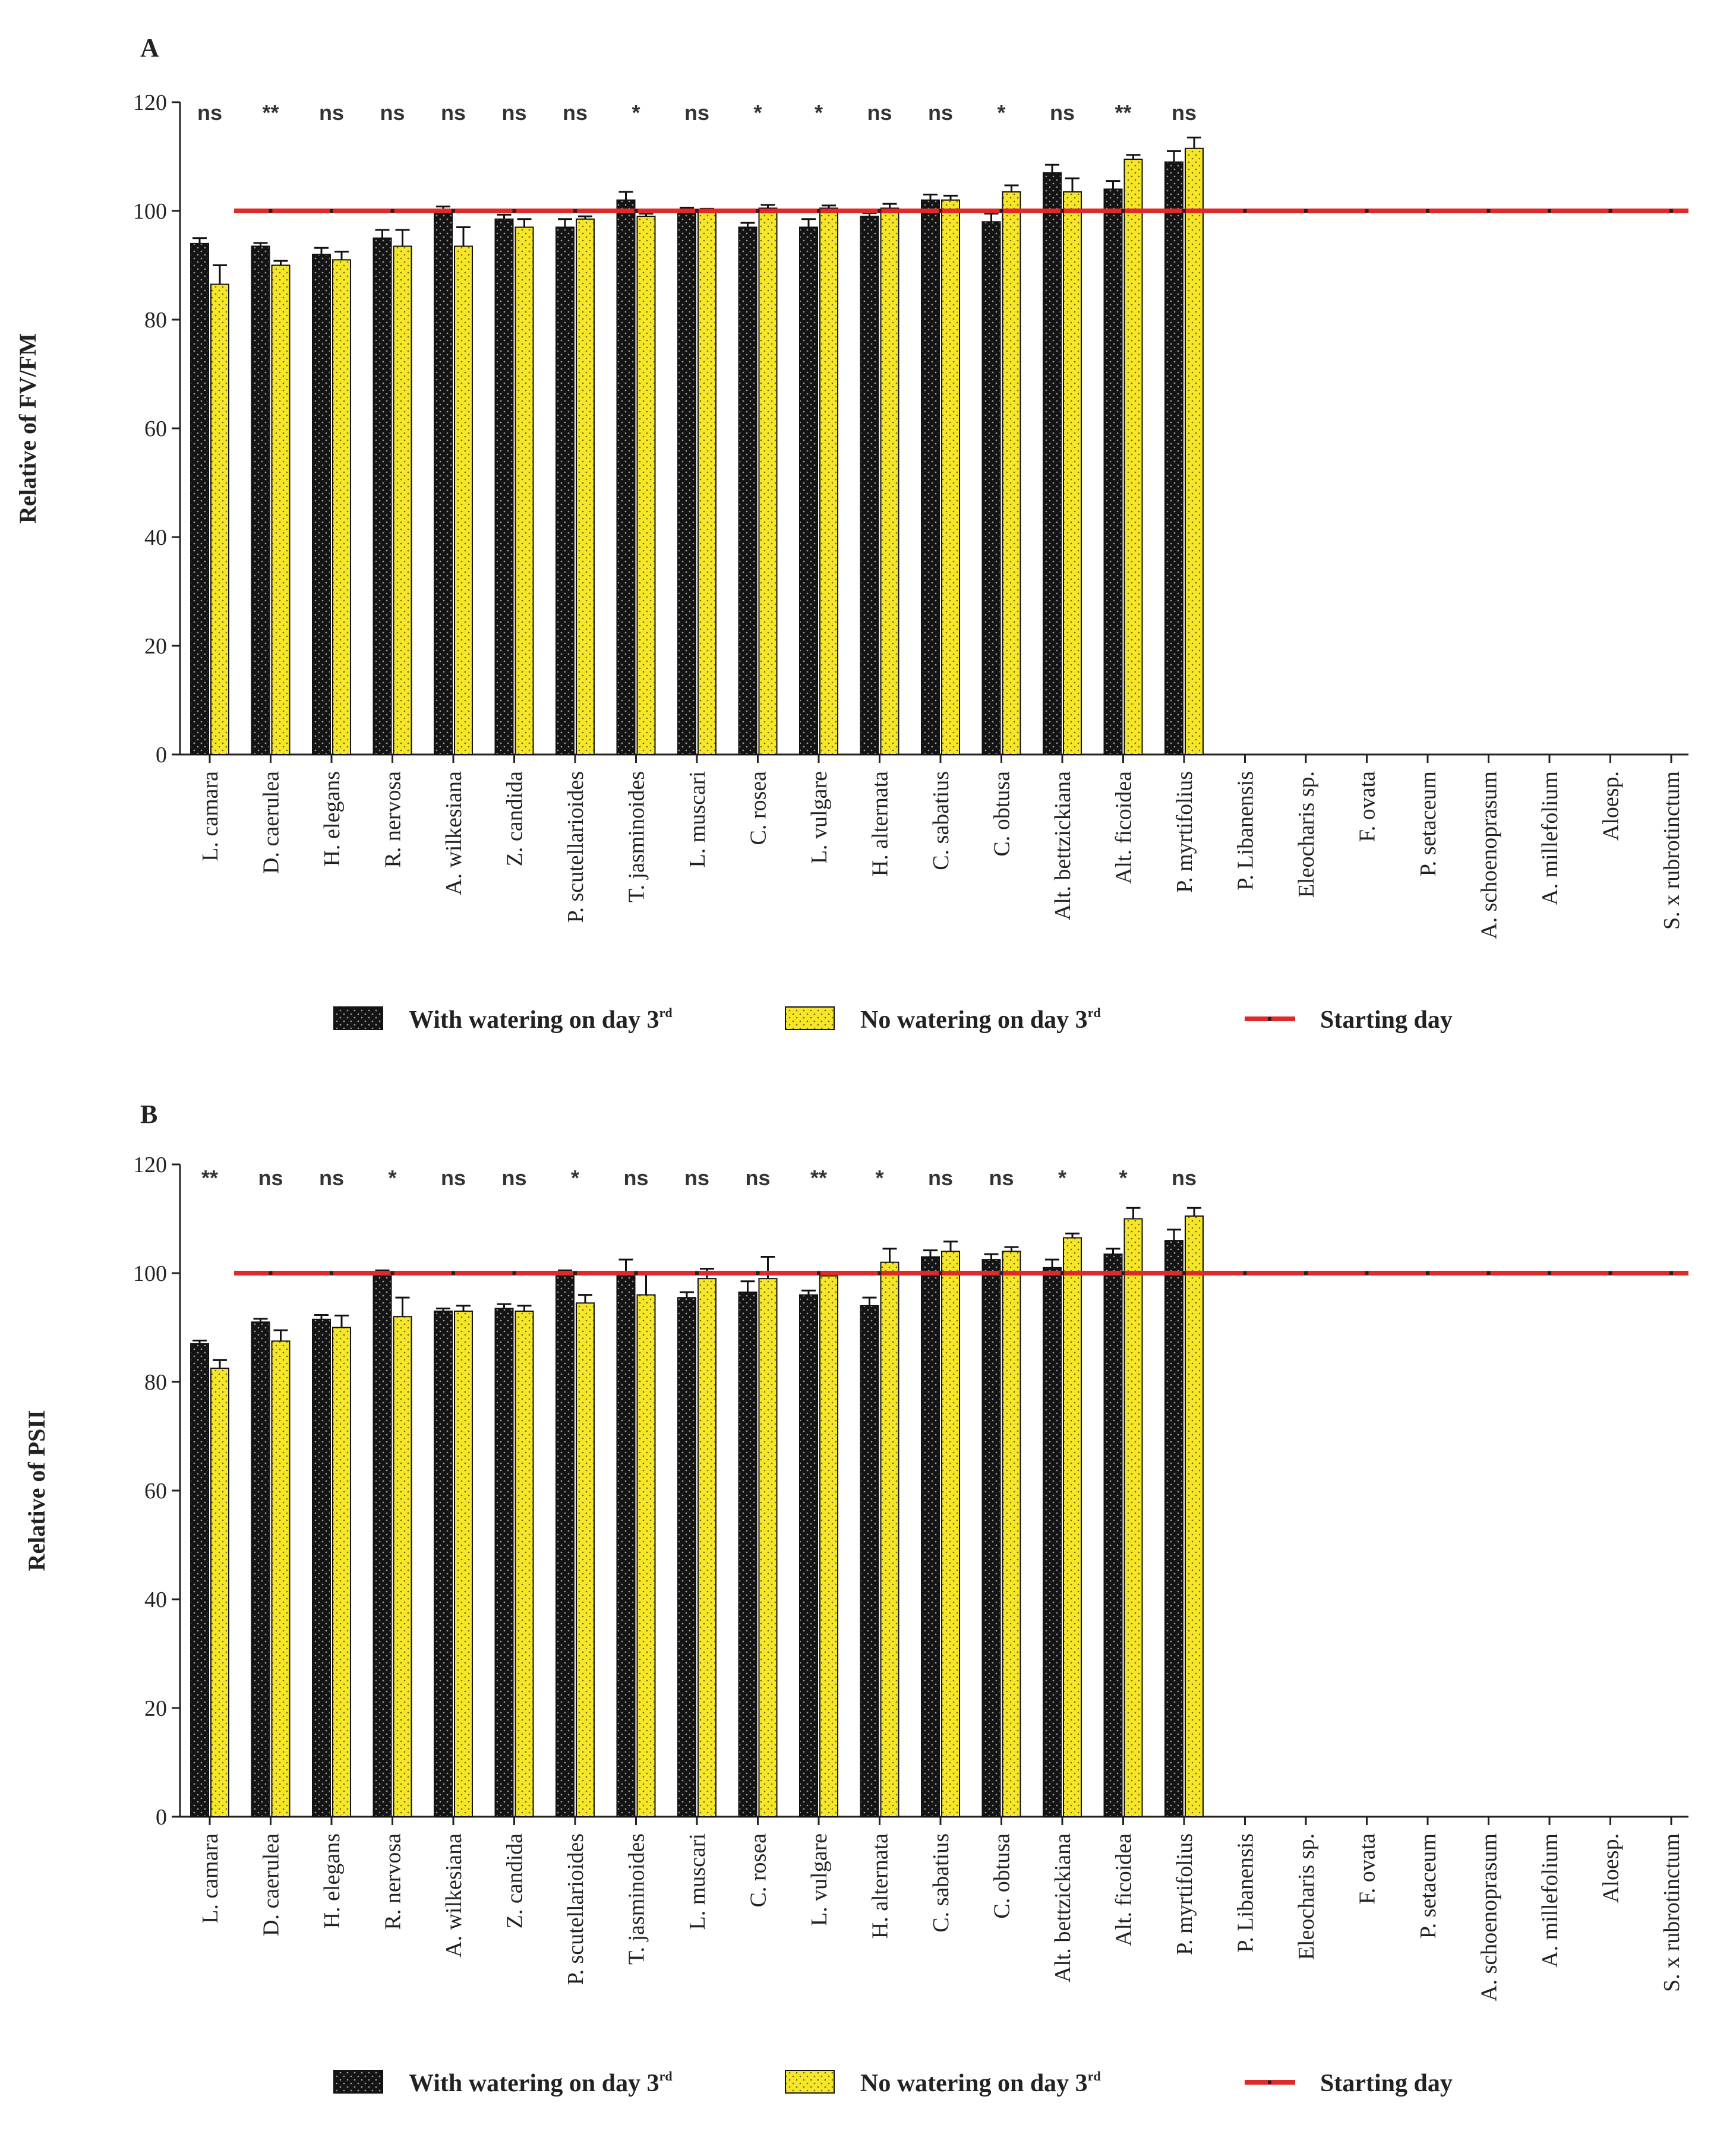 This screenshot has height=2131, width=1736. Describe the element at coordinates (666, 2076) in the screenshot. I see `legend-superscript: rd` at that location.